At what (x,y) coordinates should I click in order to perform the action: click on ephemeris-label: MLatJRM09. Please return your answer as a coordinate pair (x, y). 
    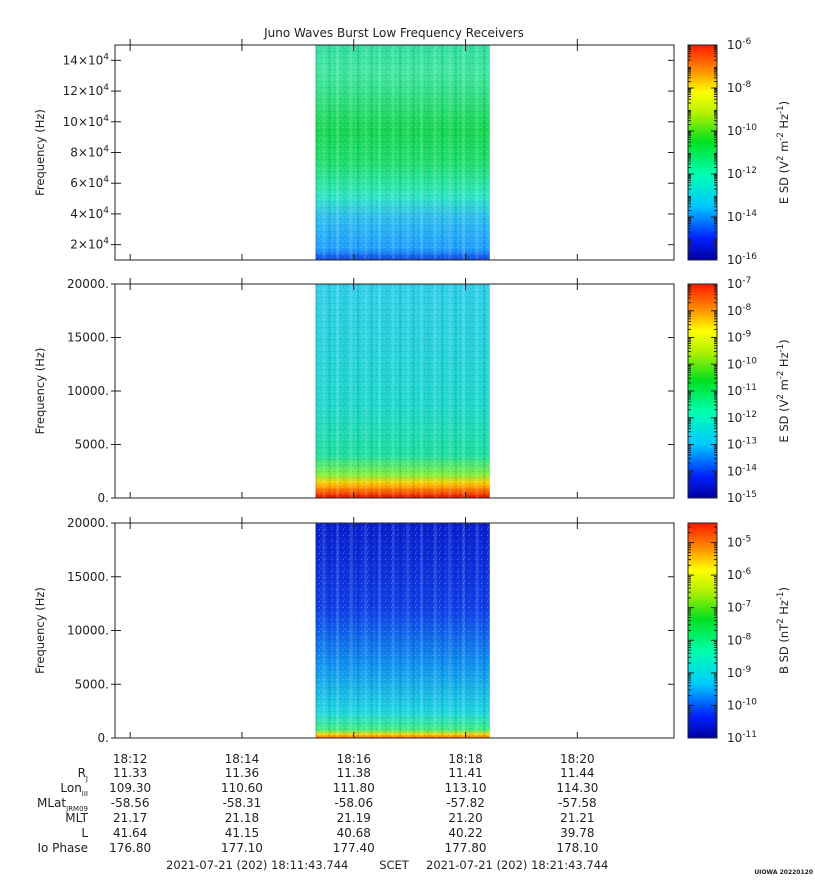
    Looking at the image, I should click on (62, 804).